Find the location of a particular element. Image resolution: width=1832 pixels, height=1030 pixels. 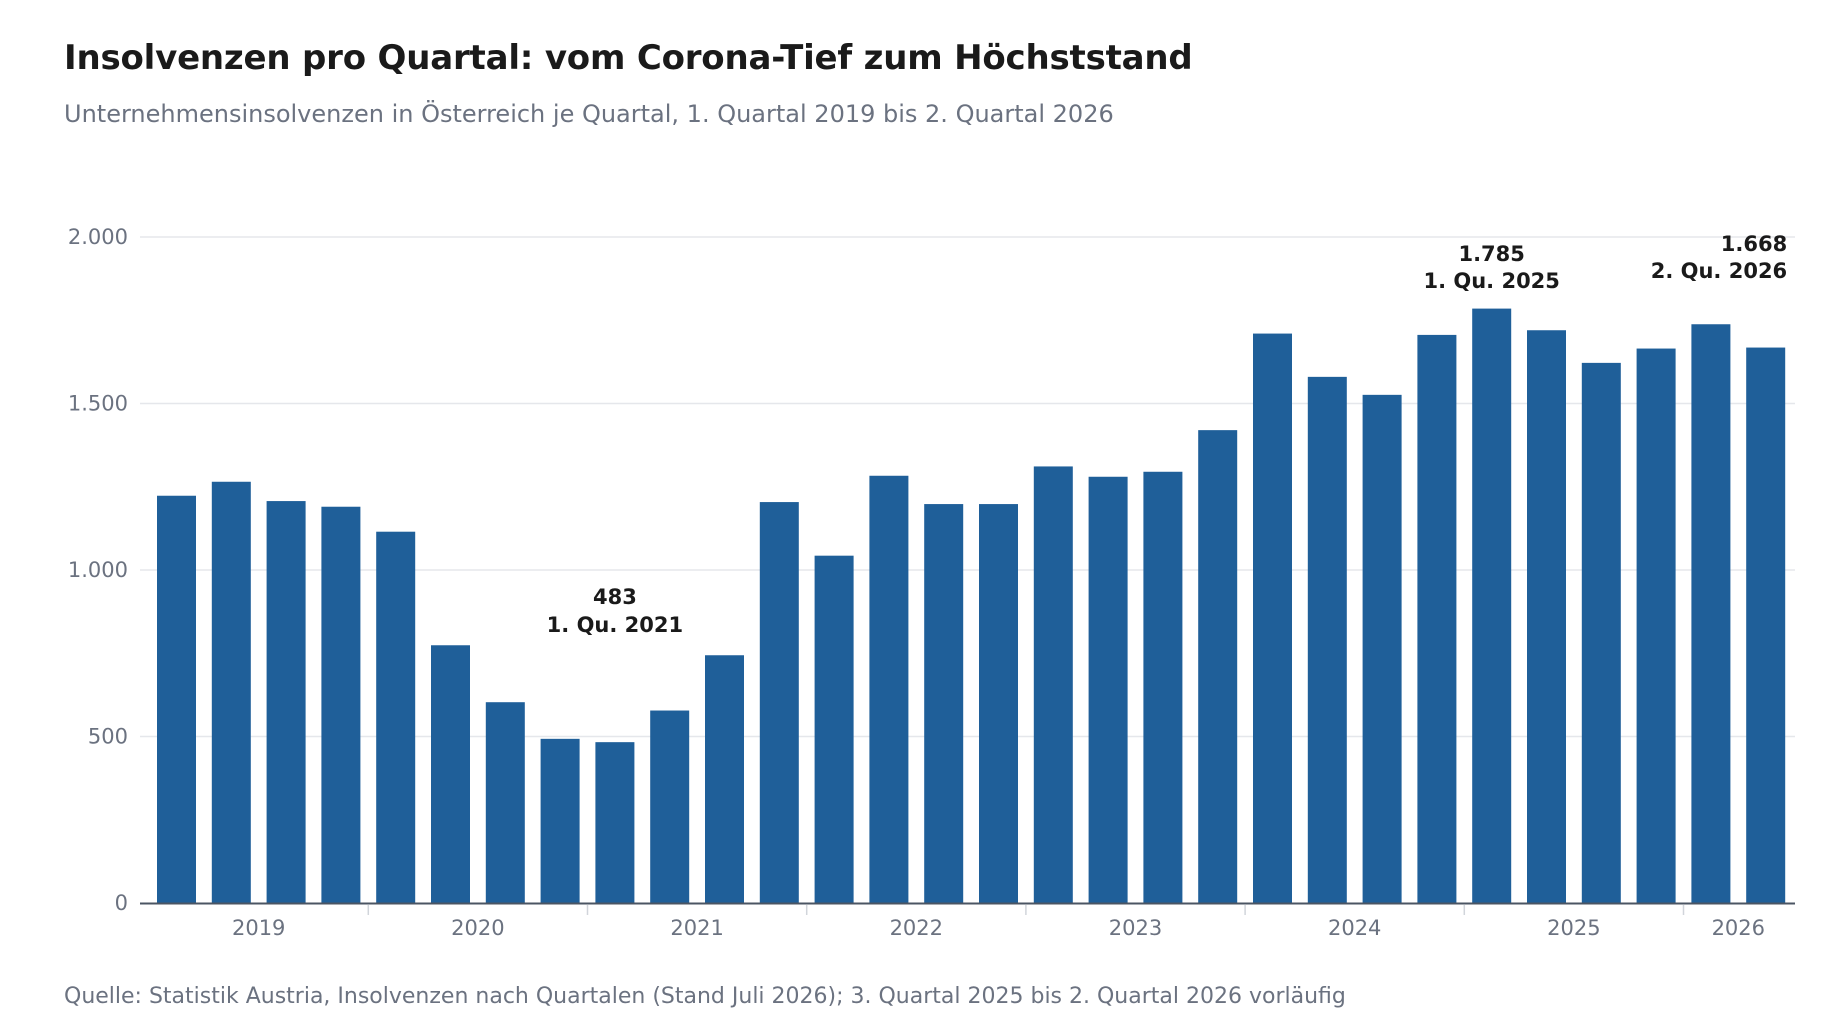

x-tick-label: 2023 is located at coordinates (1135, 928).